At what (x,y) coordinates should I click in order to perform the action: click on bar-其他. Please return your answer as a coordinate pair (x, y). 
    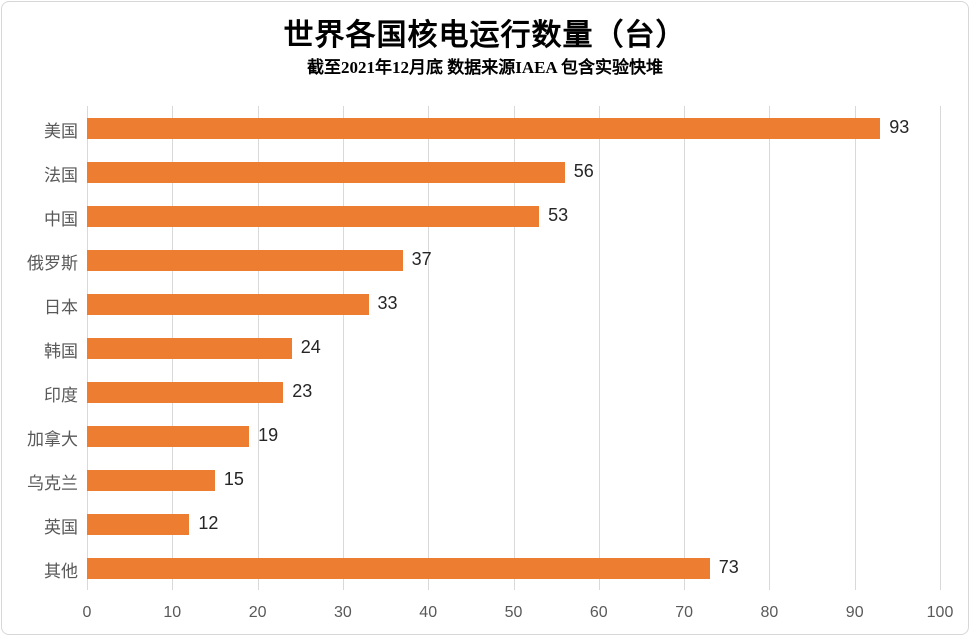
    Looking at the image, I should click on (398, 568).